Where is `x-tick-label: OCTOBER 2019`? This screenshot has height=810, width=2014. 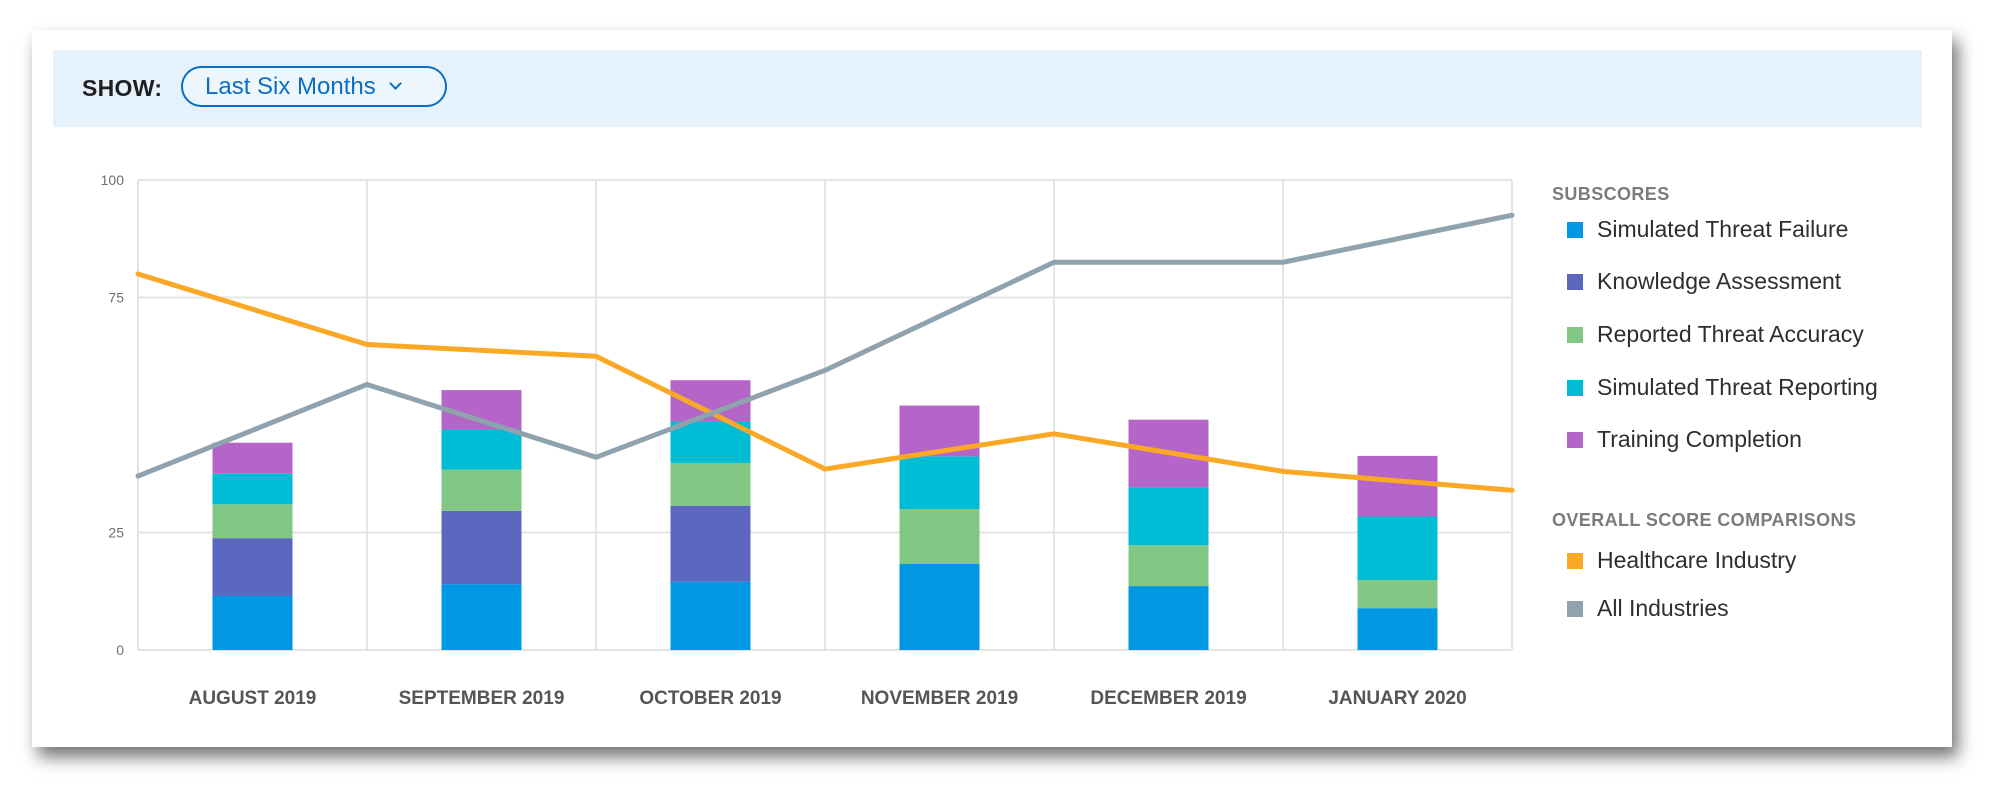
x-tick-label: OCTOBER 2019 is located at coordinates (710, 698).